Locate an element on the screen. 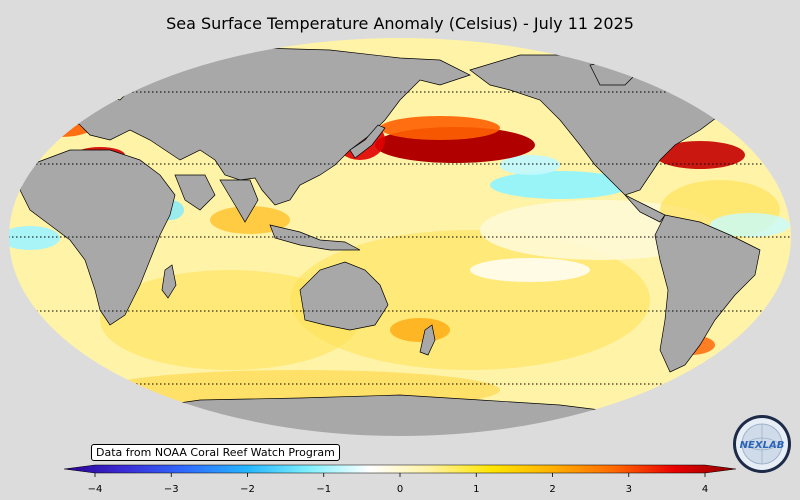  colorbar-tick-label: 4 is located at coordinates (705, 489).